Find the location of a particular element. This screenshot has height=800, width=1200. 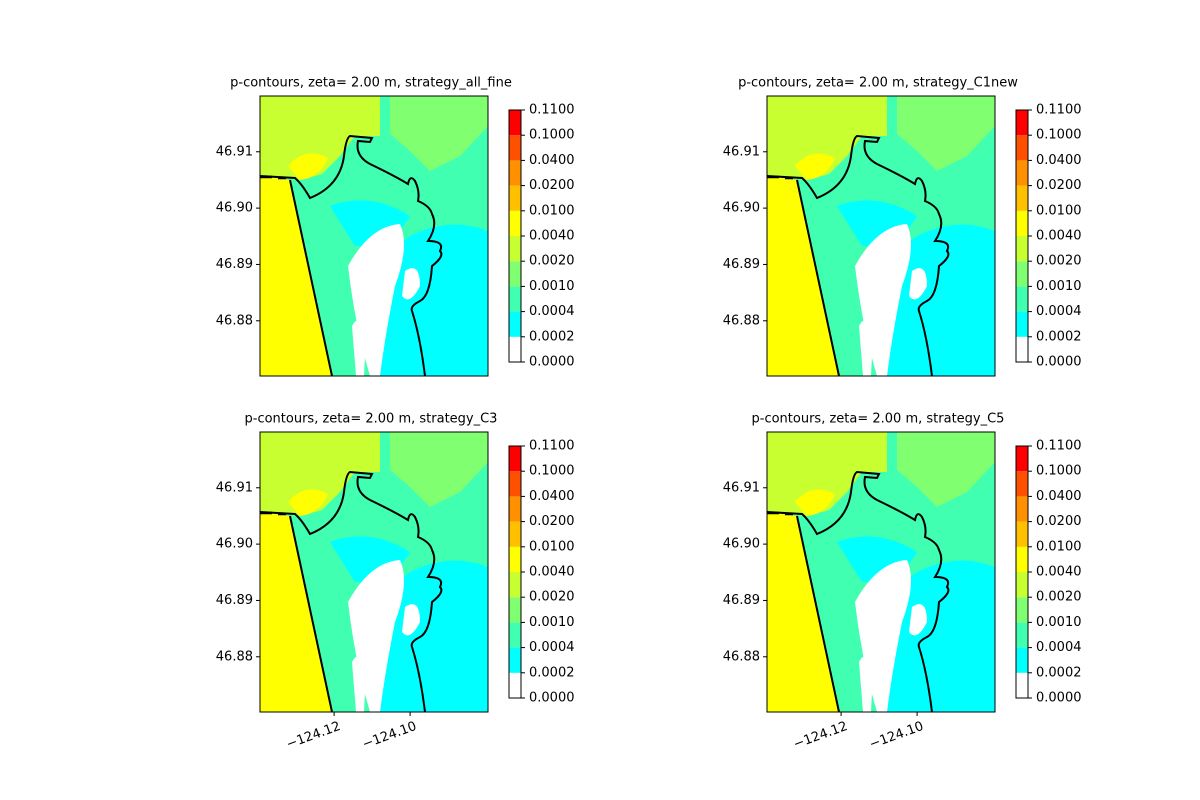

panel-title: p-contours, zeta= 2.00 m, strategy_C3 is located at coordinates (371, 419).